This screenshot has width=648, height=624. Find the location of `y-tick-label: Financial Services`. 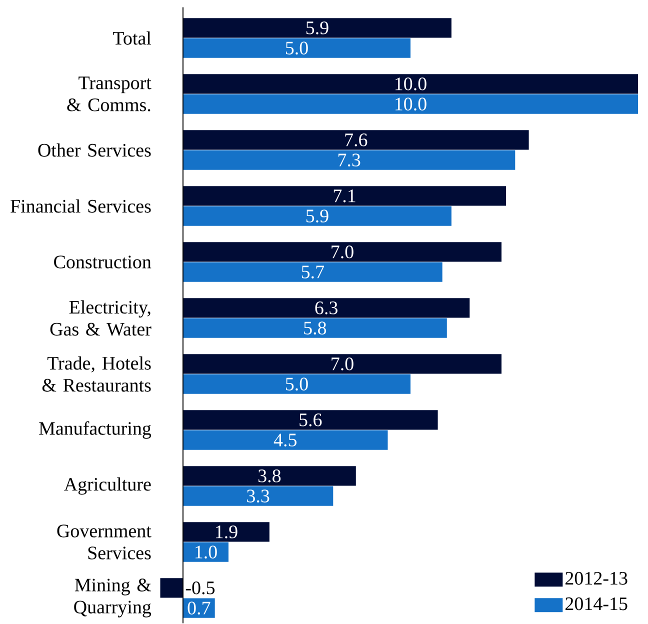

y-tick-label: Financial Services is located at coordinates (80, 206).